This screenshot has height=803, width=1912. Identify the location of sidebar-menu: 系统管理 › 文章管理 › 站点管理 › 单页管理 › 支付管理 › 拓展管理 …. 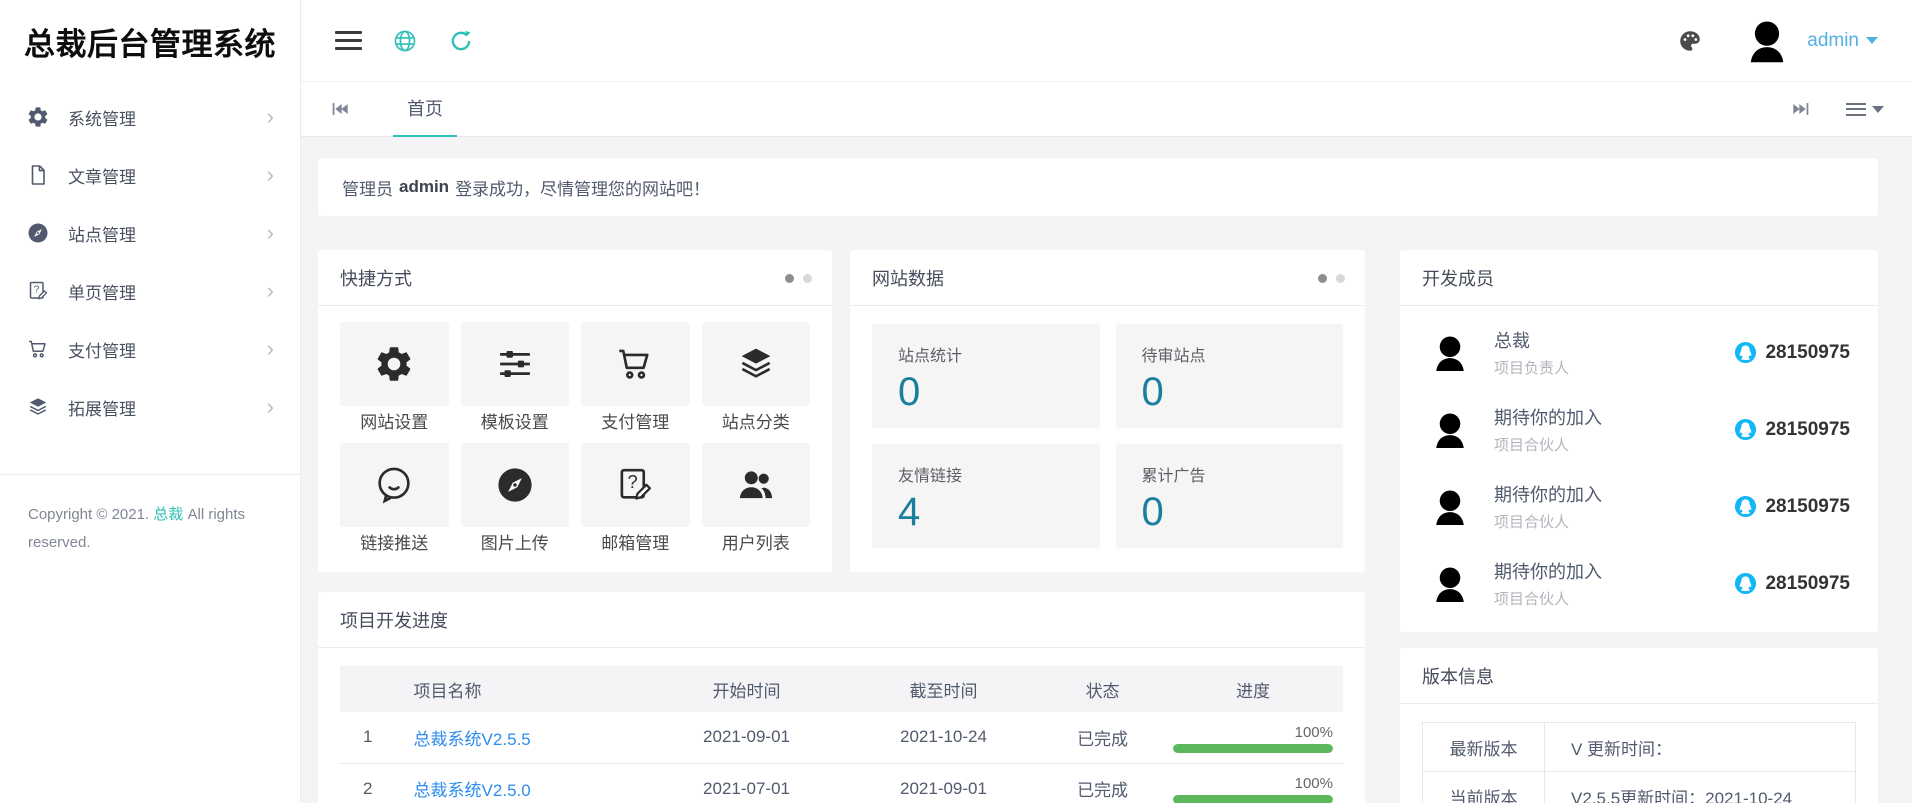
(150, 259).